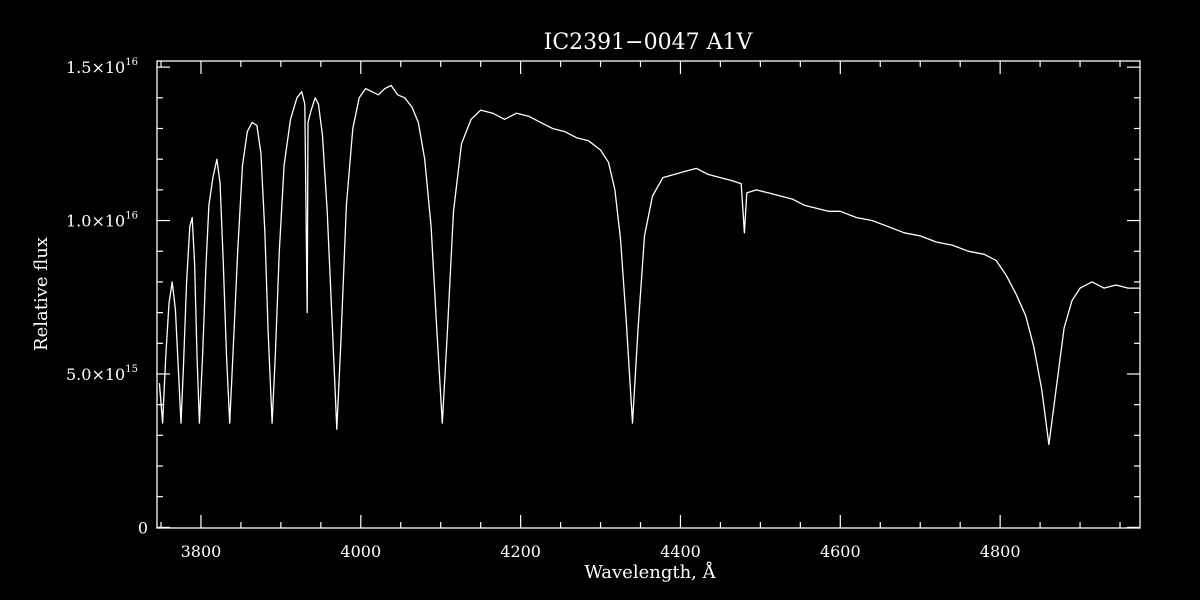  I want to click on x-tick-label: 4000, so click(360, 551).